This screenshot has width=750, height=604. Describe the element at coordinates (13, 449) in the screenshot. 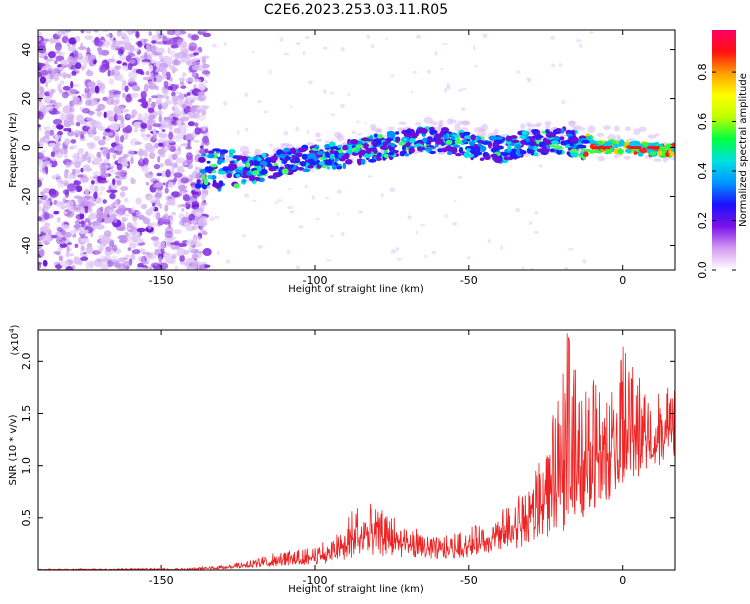

I see `snr-ylabel: SNR (10 * v/v)` at that location.